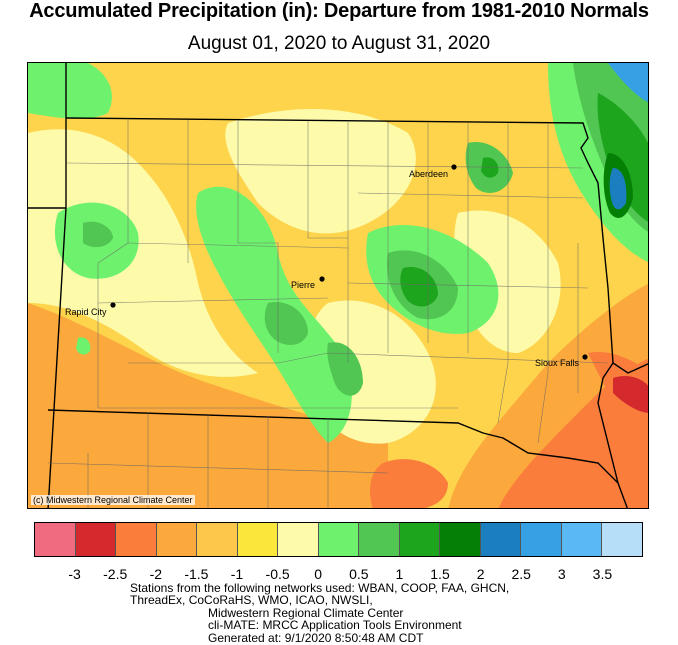  Describe the element at coordinates (251, 600) in the screenshot. I see `footer-line-networks-2: ThreadEx, CoCoRaHS, WMO, ICAO, NWSLI,` at that location.